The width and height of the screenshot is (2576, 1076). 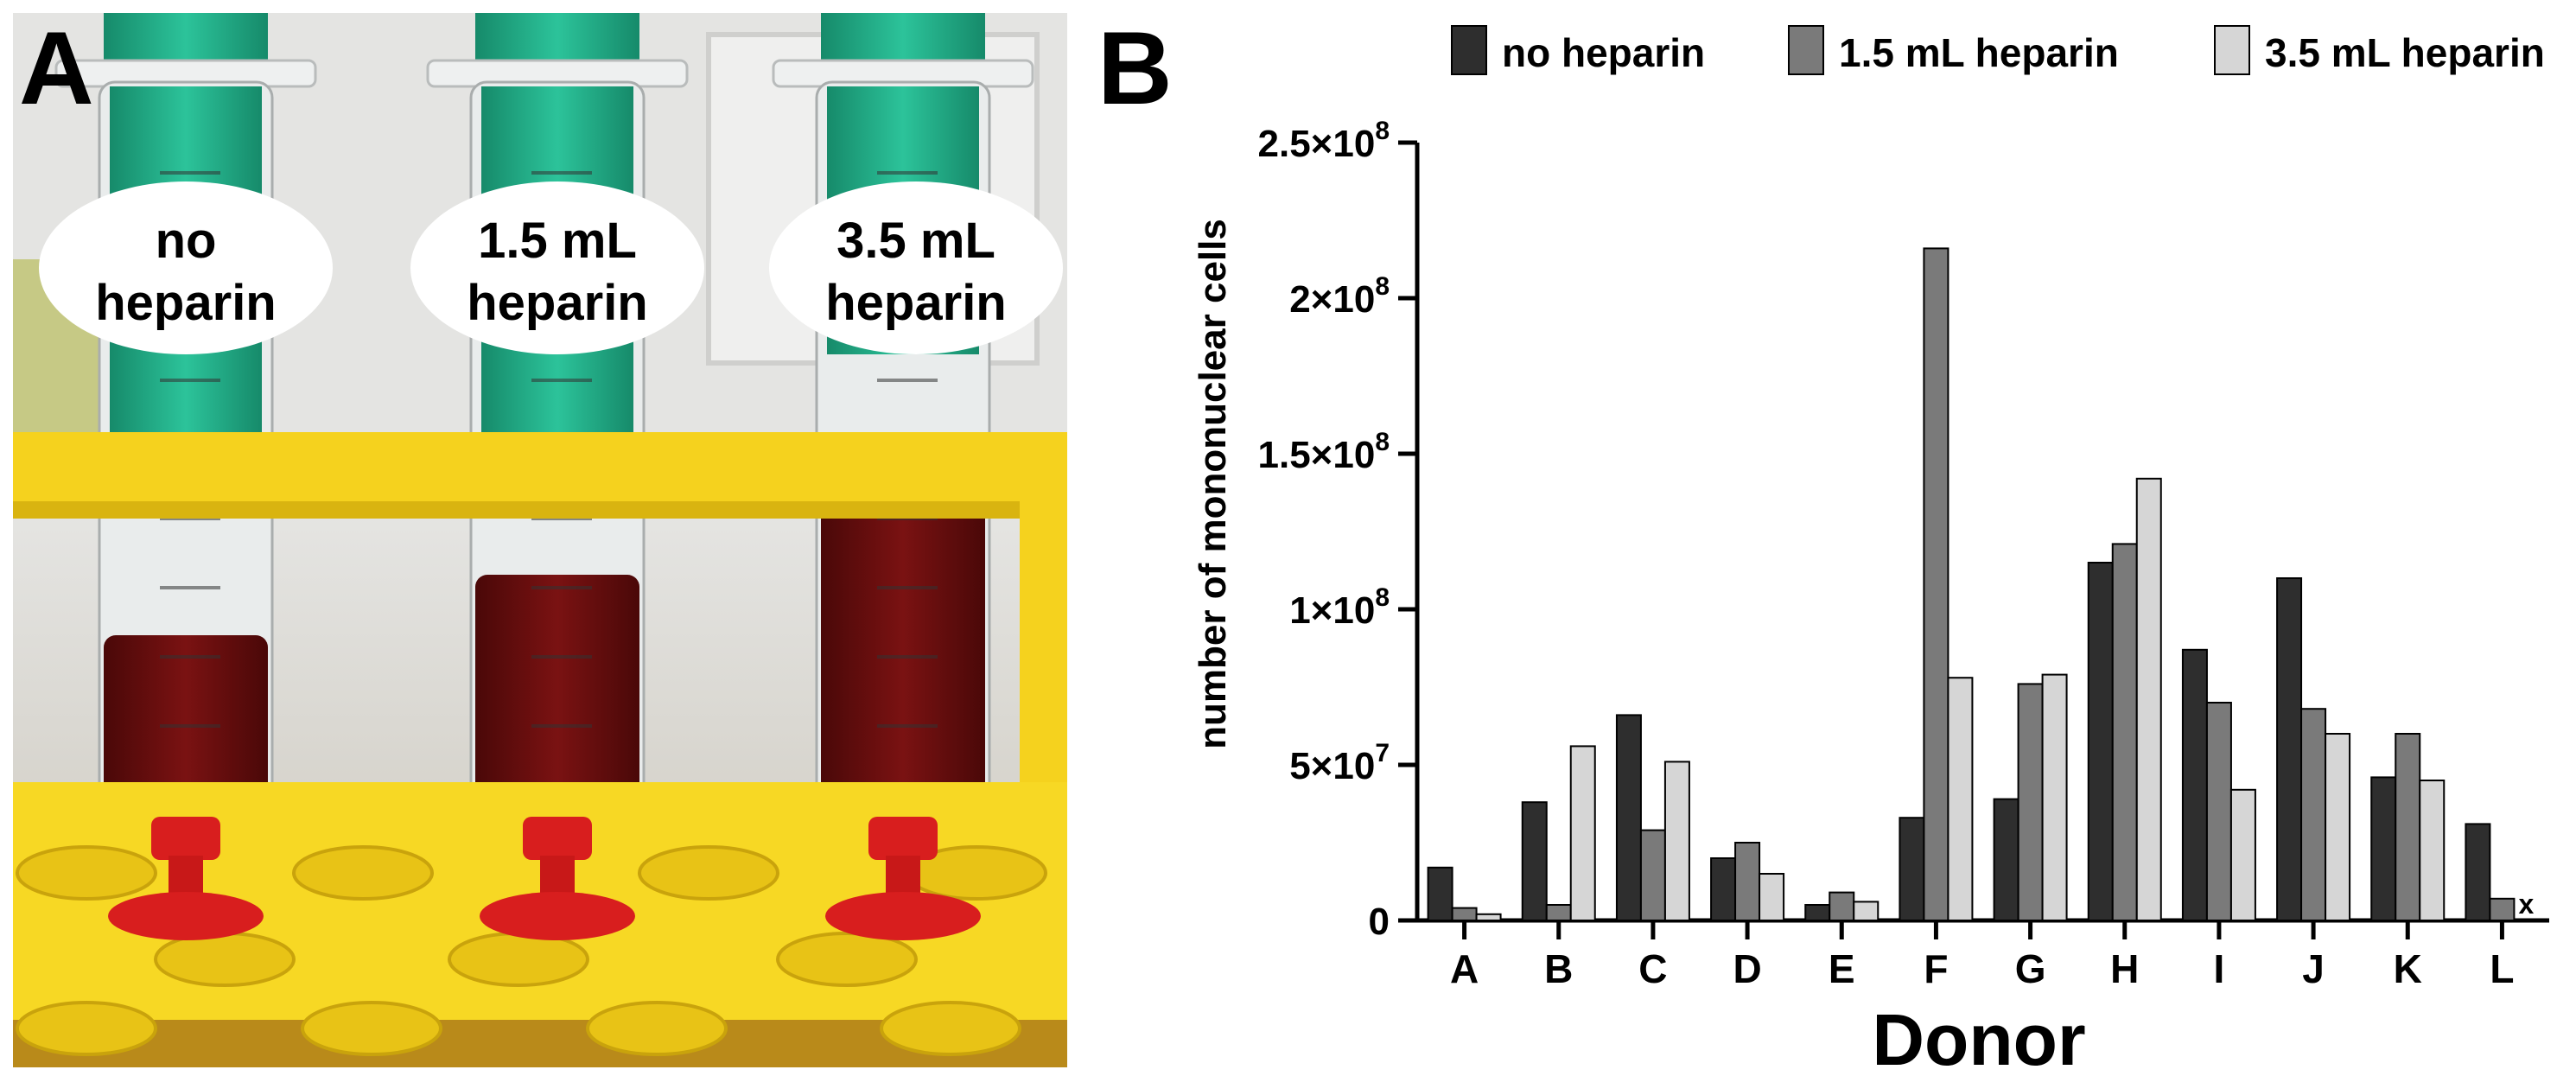 I want to click on rack-top-rail, so click(x=540, y=471).